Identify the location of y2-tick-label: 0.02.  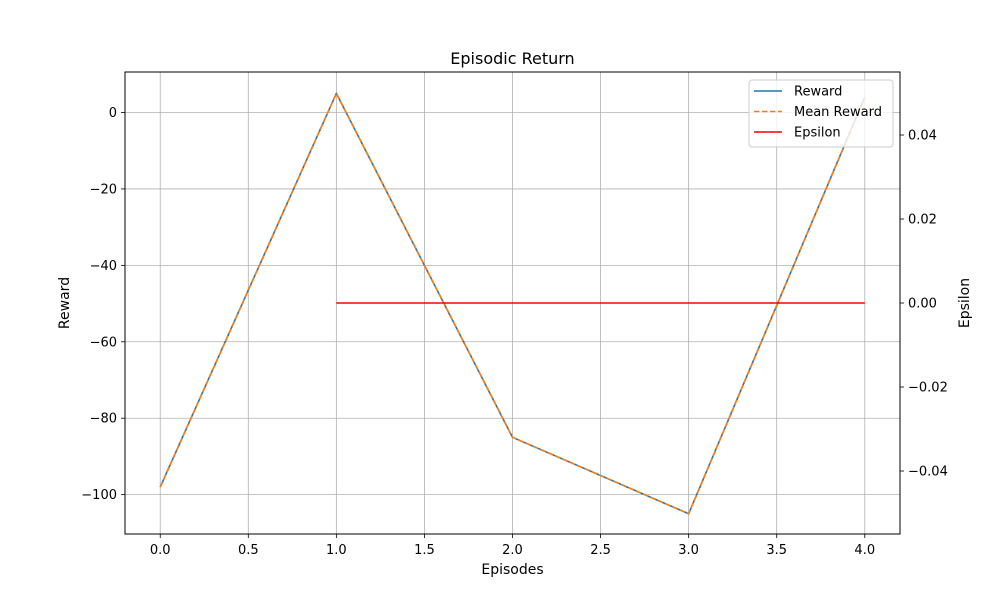
(922, 220).